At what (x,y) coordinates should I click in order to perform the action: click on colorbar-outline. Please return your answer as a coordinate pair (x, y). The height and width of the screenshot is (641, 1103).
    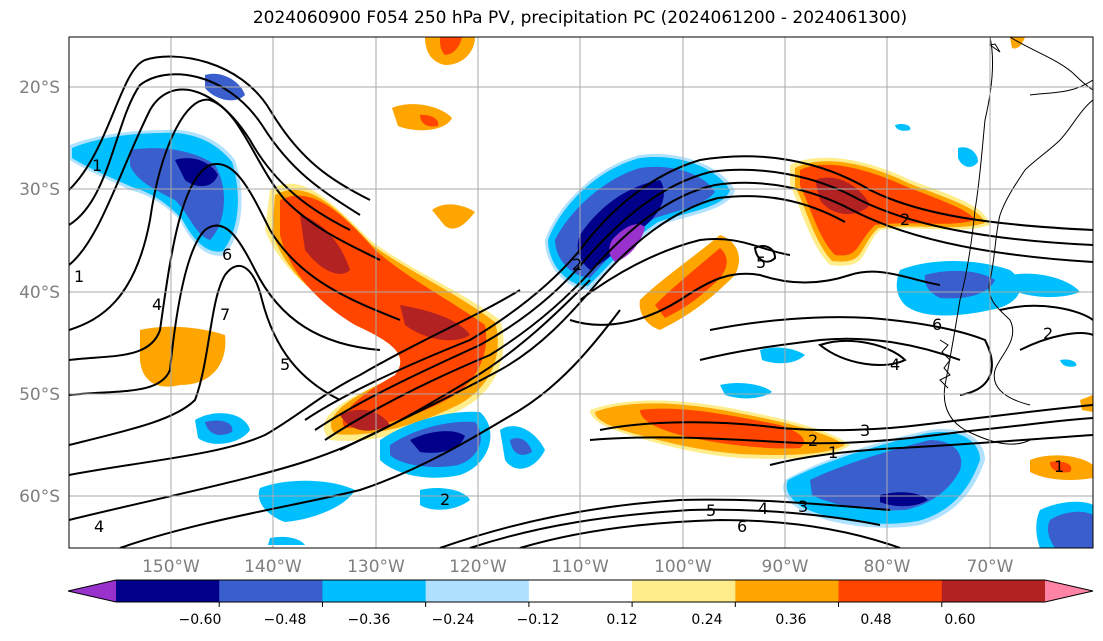
    Looking at the image, I should click on (580, 591).